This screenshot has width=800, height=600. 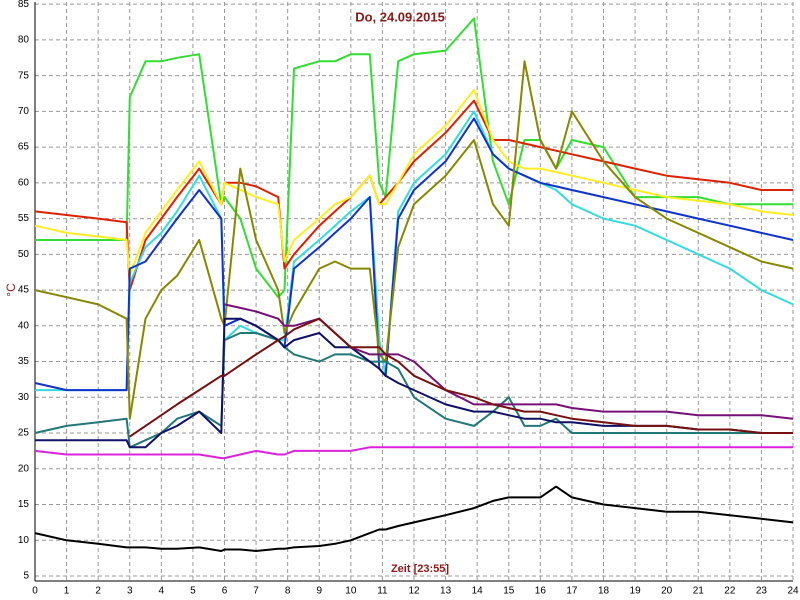 What do you see at coordinates (288, 591) in the screenshot?
I see `x-tick-label: 8` at bounding box center [288, 591].